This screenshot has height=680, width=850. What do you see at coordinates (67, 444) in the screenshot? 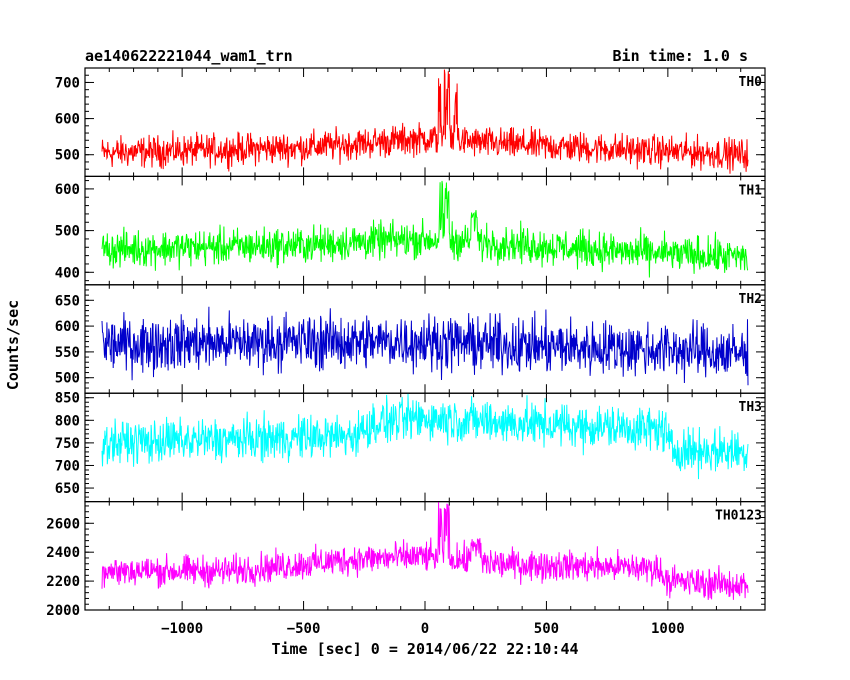
I see `y-tick-label: 750` at bounding box center [67, 444].